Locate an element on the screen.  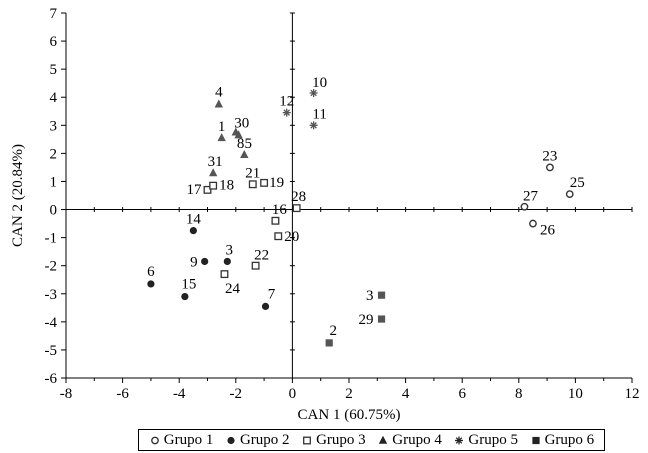
point-label: 29 is located at coordinates (366, 320).